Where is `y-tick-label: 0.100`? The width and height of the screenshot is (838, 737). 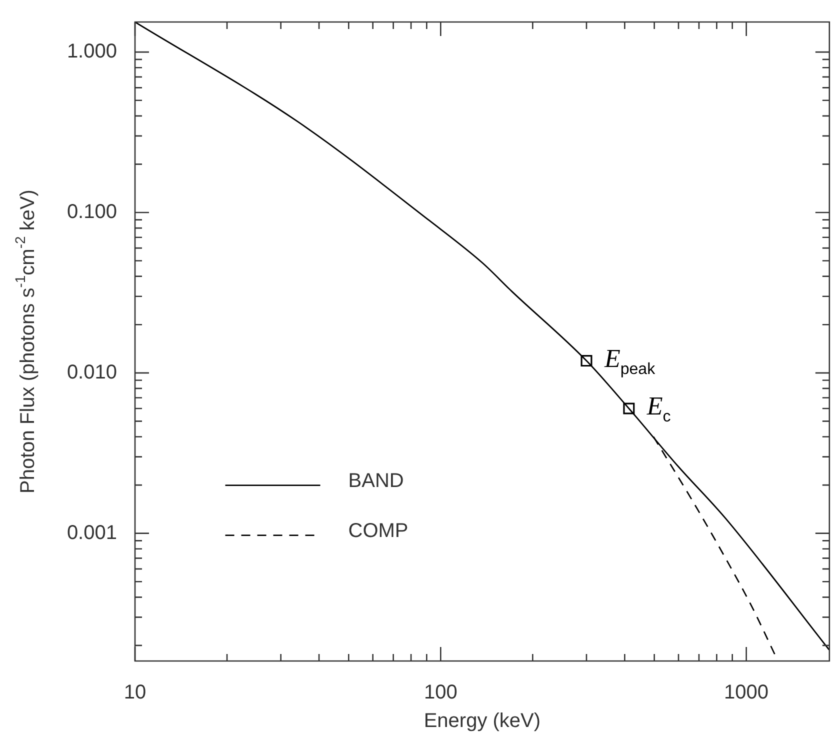
y-tick-label: 0.100 is located at coordinates (91, 212).